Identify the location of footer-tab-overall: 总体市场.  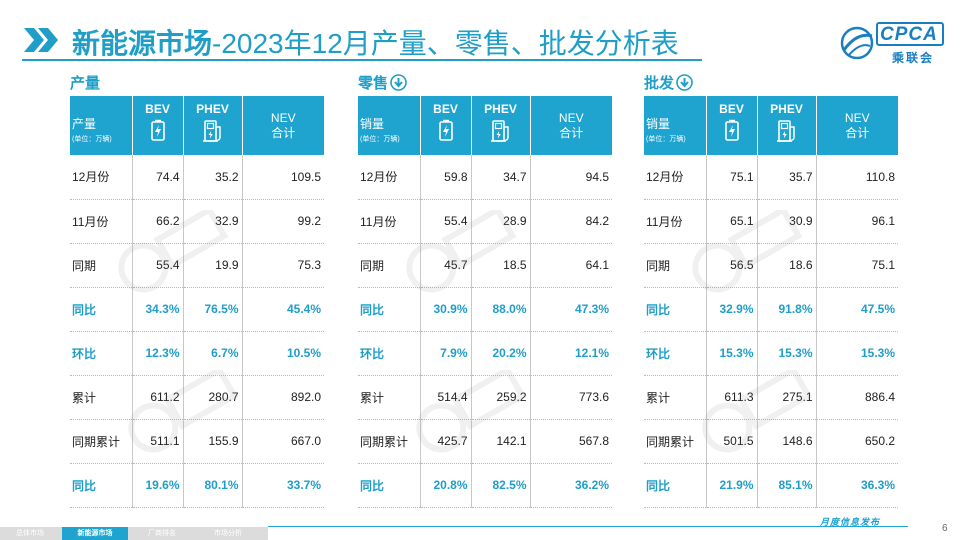
(30, 533).